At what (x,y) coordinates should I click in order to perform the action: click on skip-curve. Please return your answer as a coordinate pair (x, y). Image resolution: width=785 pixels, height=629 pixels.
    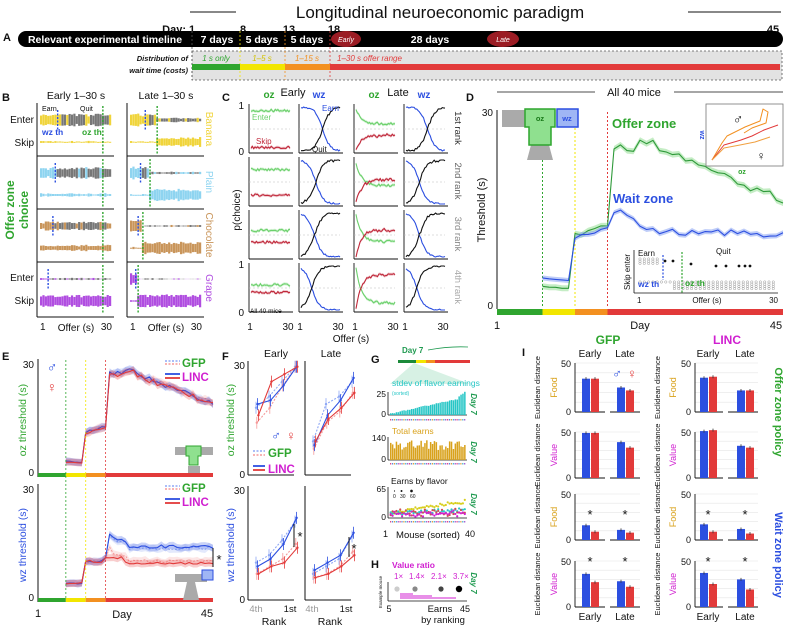
    Looking at the image, I should click on (375, 189).